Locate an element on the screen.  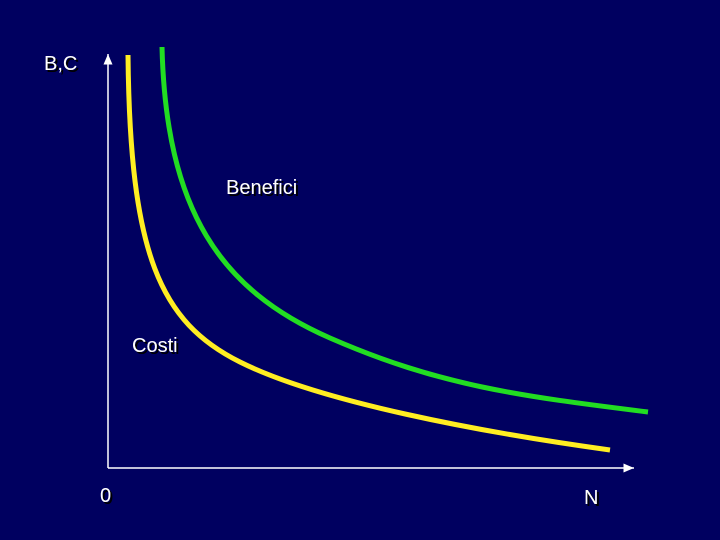
curve-label: Costi is located at coordinates (155, 346).